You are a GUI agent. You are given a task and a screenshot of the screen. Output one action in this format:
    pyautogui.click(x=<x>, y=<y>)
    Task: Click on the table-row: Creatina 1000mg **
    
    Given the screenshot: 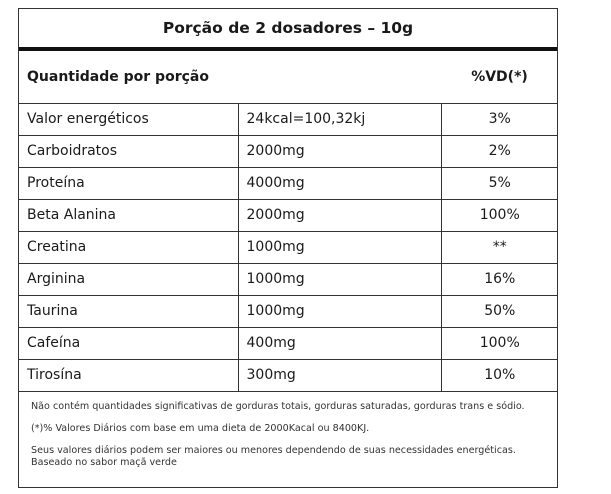 What is the action you would take?
    pyautogui.click(x=288, y=247)
    